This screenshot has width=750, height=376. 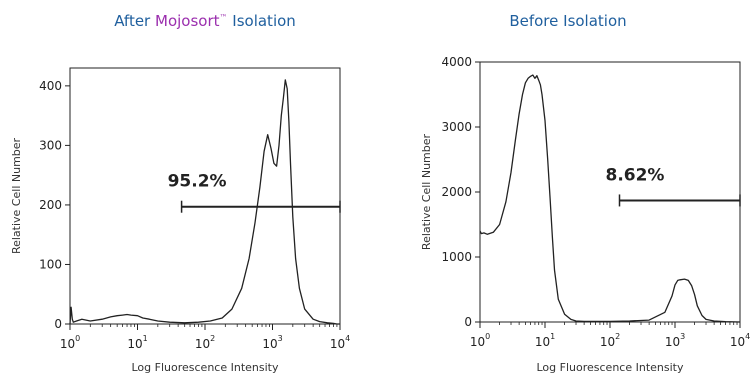 I want to click on after-x-tick-label: 10², so click(x=205, y=342).